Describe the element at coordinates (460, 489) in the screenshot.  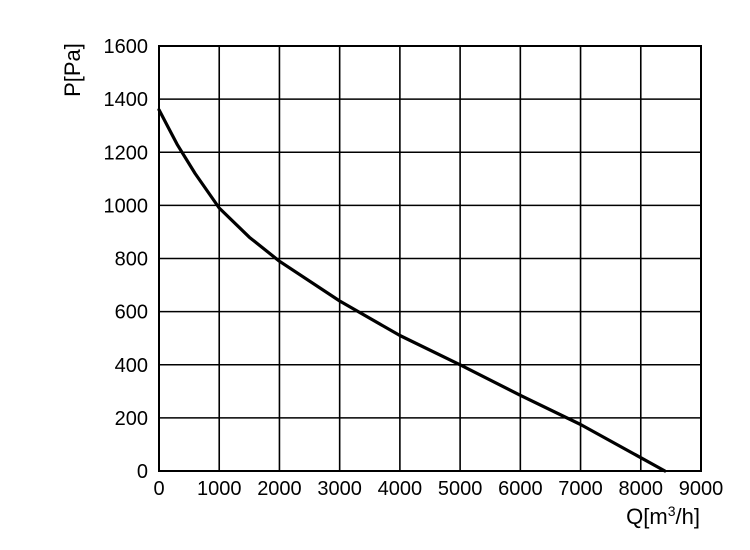
I see `x-tick-label-5: 5000` at that location.